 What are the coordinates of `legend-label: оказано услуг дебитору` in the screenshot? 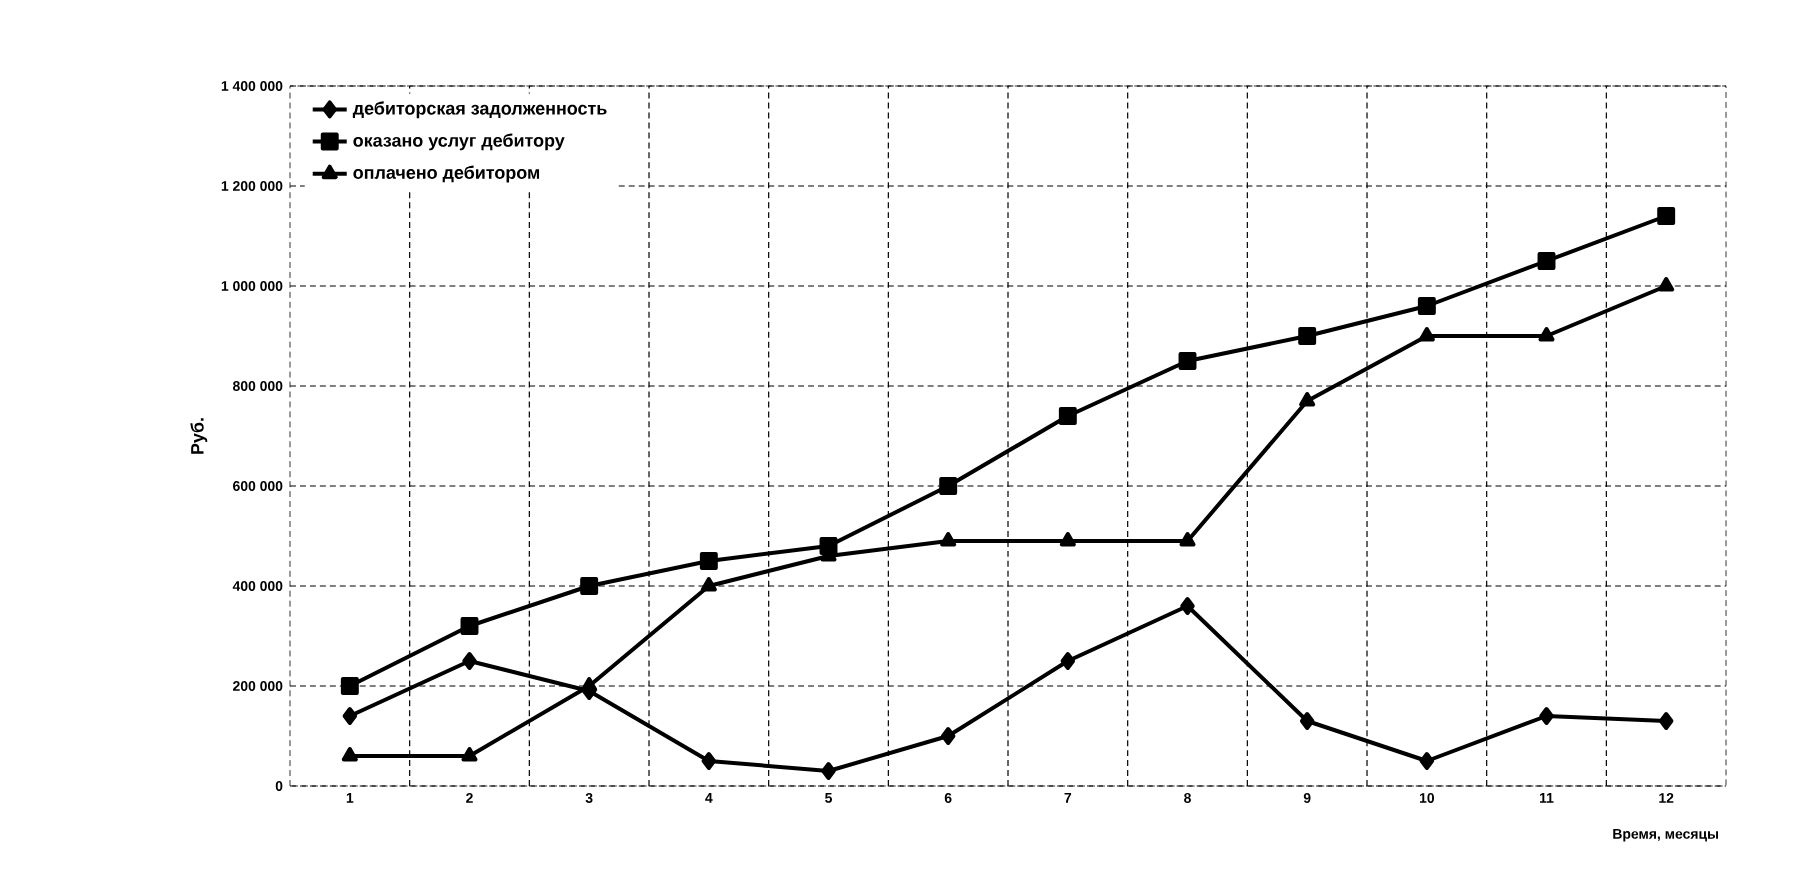 It's located at (459, 142).